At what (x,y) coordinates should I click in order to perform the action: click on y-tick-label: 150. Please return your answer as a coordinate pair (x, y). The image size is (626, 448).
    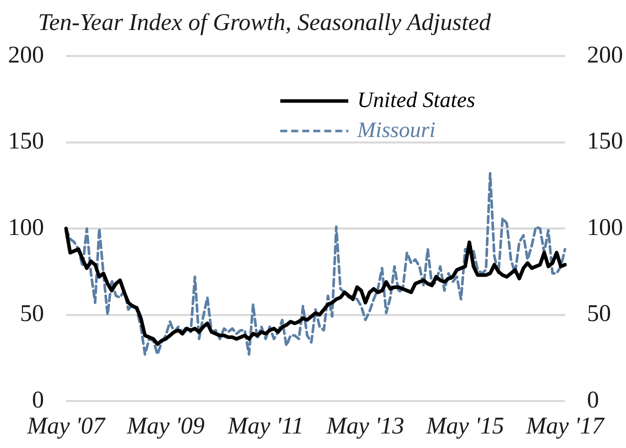
    Looking at the image, I should click on (26, 141).